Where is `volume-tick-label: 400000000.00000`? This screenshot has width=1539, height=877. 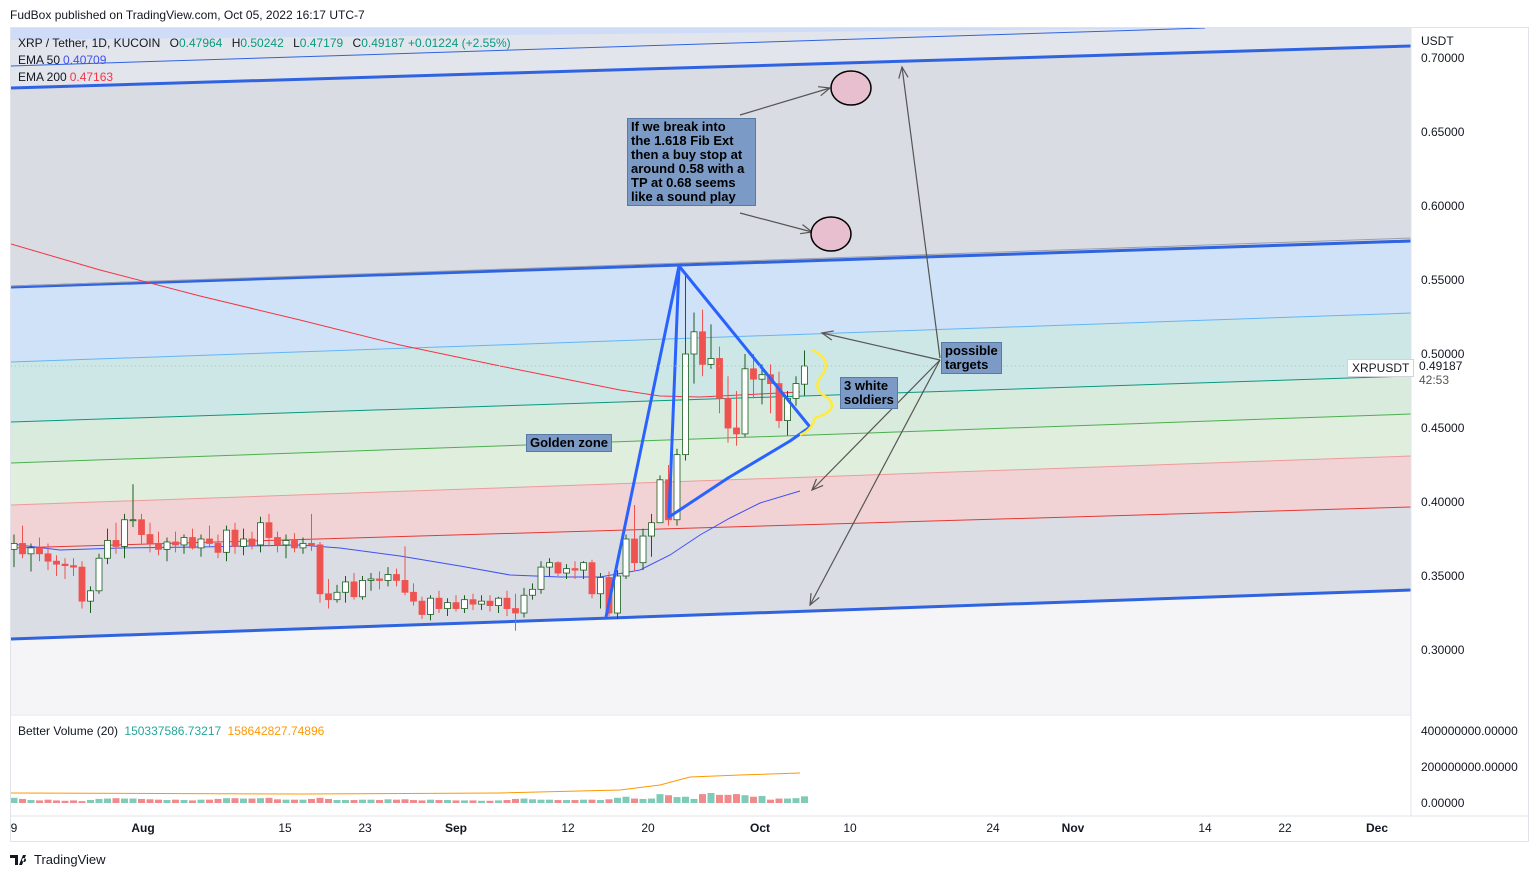
volume-tick-label: 400000000.00000 is located at coordinates (1469, 731).